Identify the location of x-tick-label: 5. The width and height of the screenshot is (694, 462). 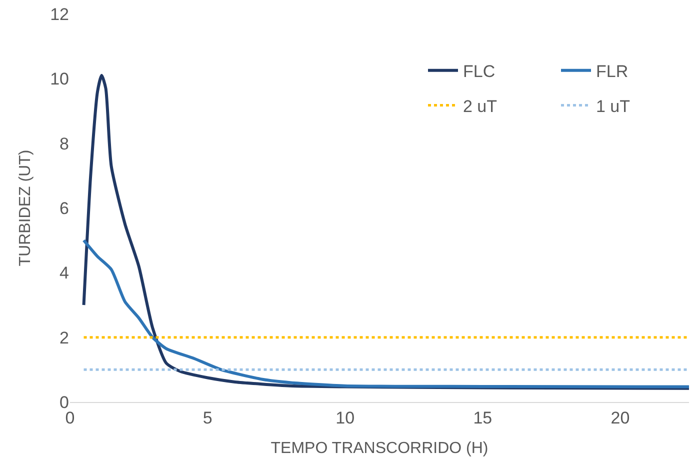
(207, 418).